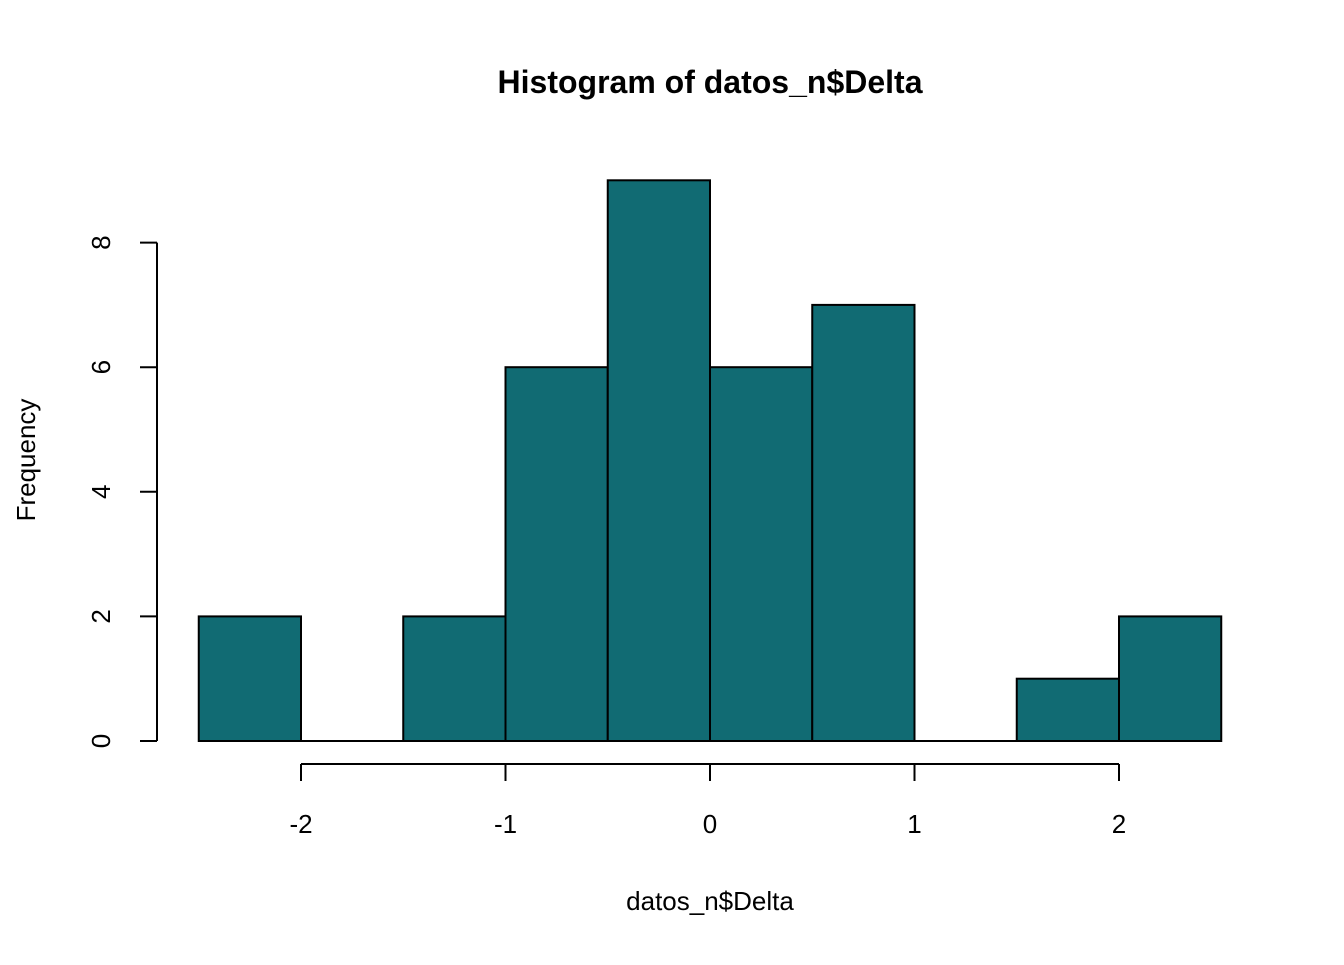 The height and width of the screenshot is (965, 1344). I want to click on y-tick-label: 6, so click(101, 367).